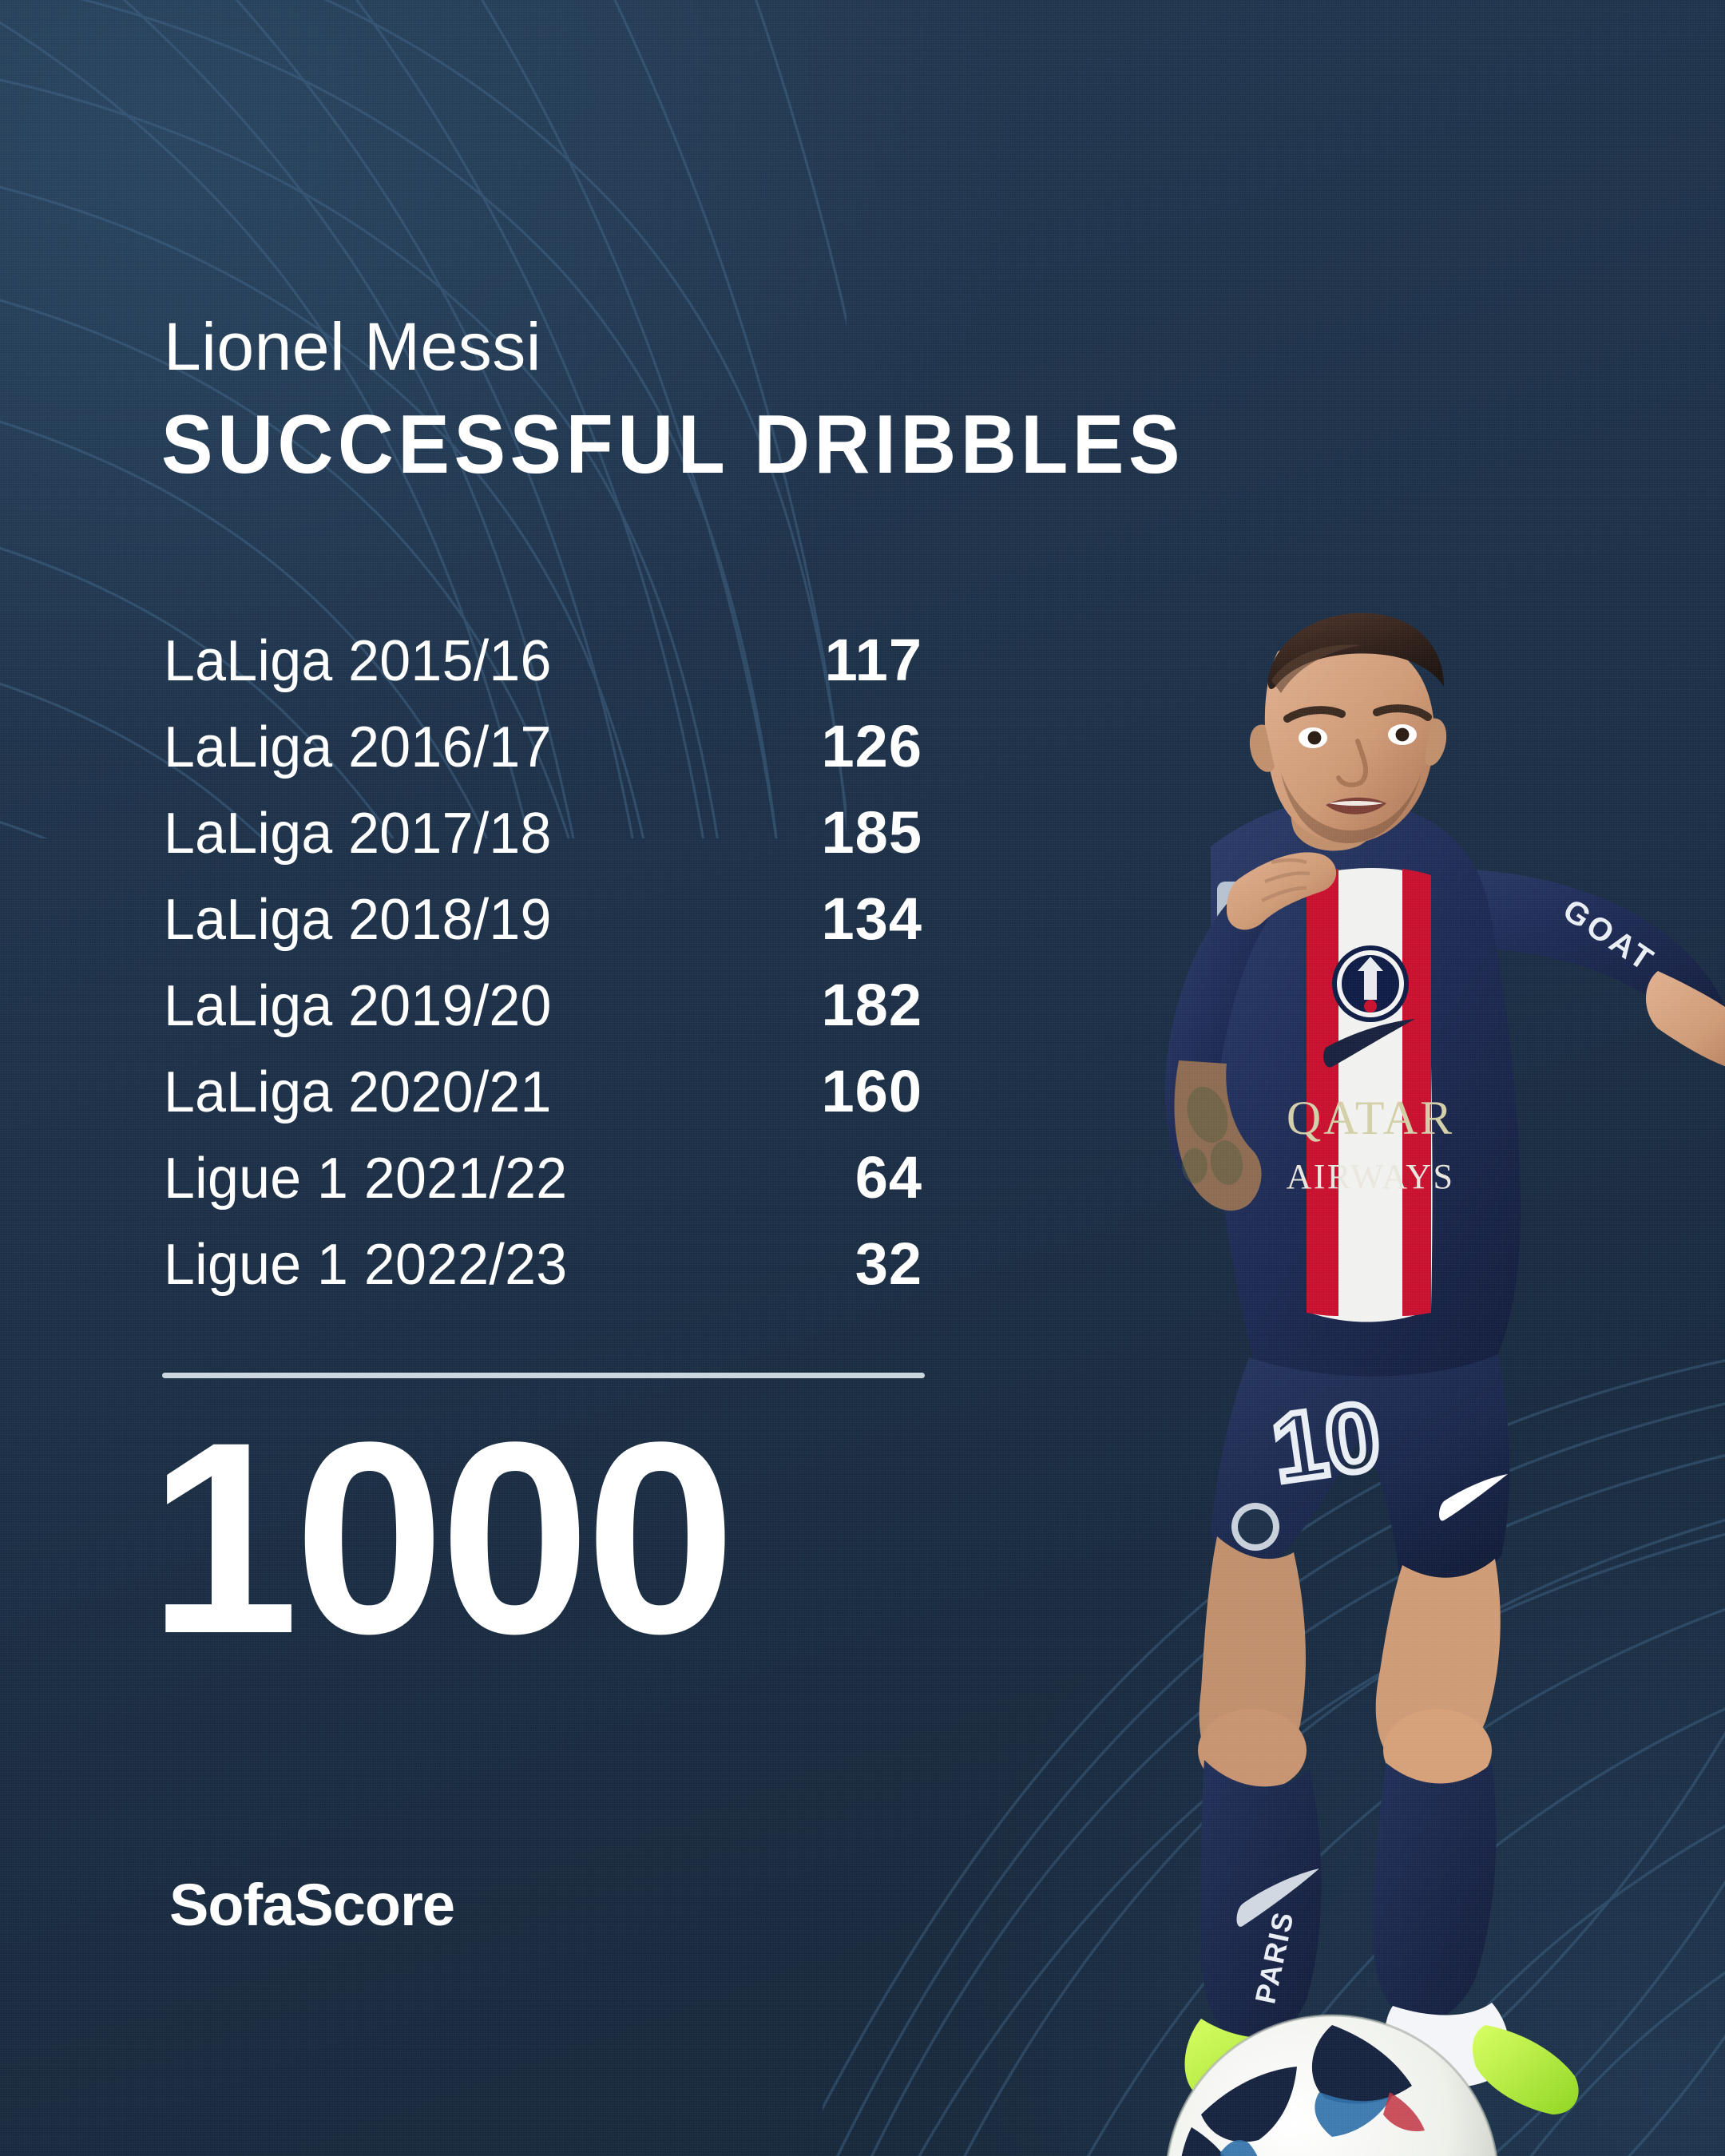  Describe the element at coordinates (872, 919) in the screenshot. I see `season-value: 134` at that location.